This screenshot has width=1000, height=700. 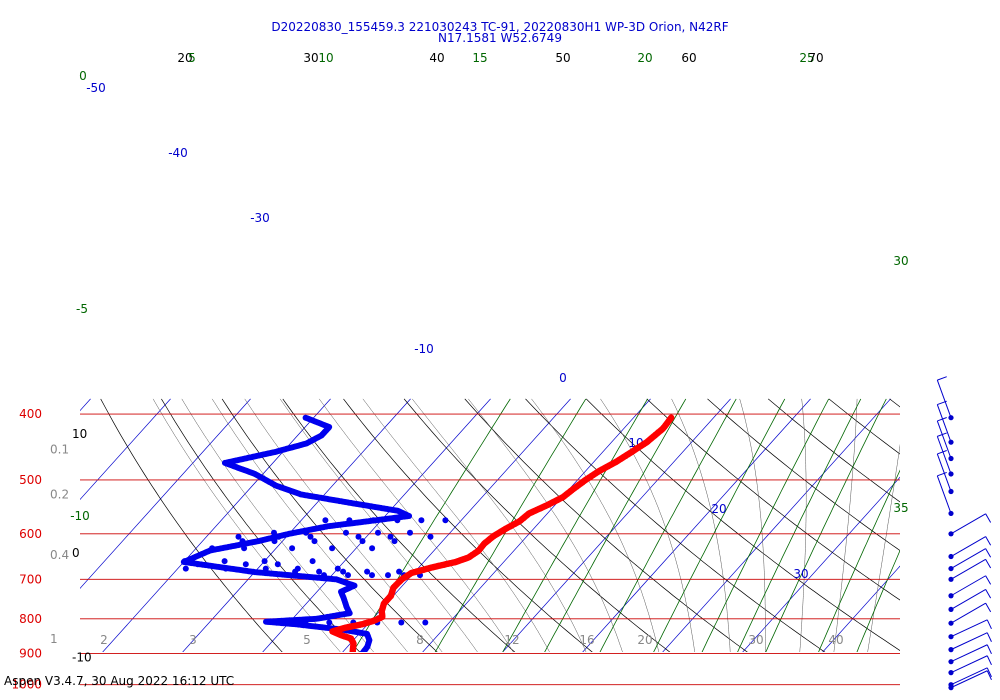 I want to click on top-axis-label: 15, so click(x=479, y=58).